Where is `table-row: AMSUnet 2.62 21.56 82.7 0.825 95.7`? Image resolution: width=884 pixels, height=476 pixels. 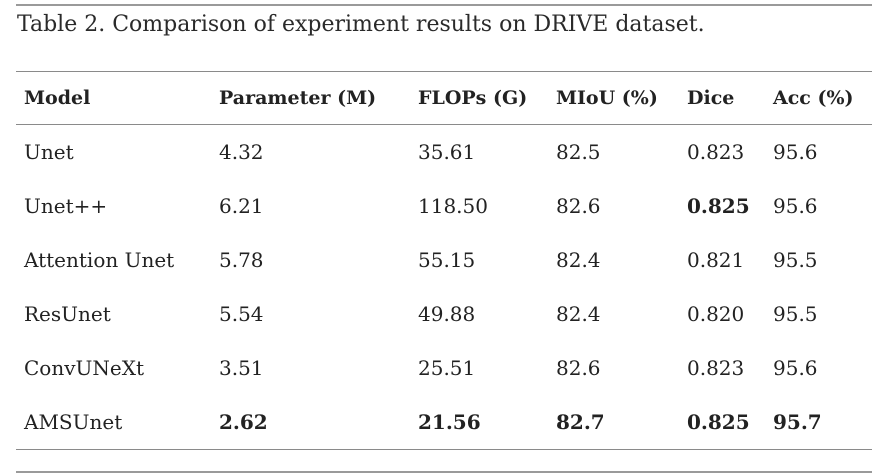 table-row: AMSUnet 2.62 21.56 82.7 0.825 95.7 is located at coordinates (442, 422).